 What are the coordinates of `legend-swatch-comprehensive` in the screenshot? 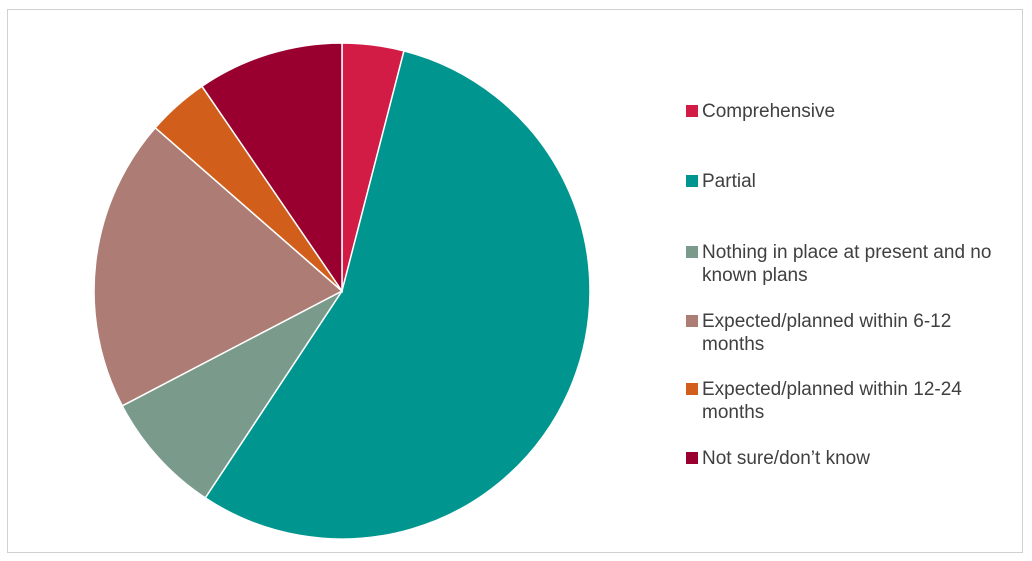 It's located at (692, 111).